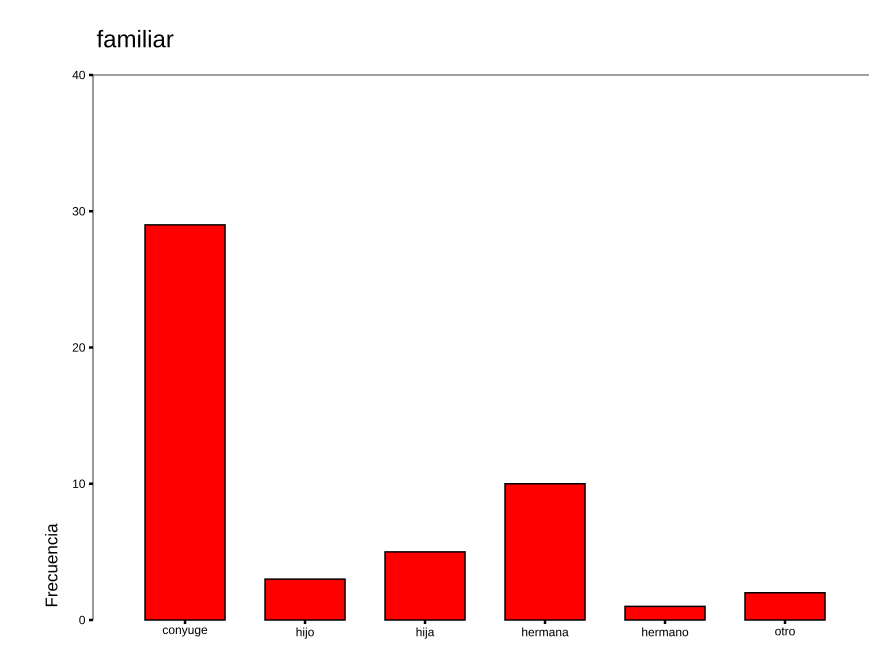 The width and height of the screenshot is (869, 655). I want to click on x-tick-label: hijo, so click(305, 633).